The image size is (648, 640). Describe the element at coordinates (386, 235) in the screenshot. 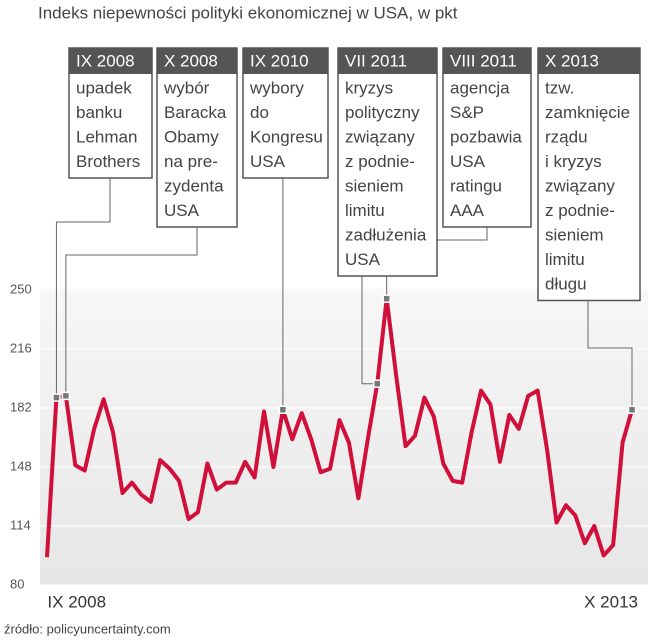

I see `annotation-text: zadłużenia` at that location.